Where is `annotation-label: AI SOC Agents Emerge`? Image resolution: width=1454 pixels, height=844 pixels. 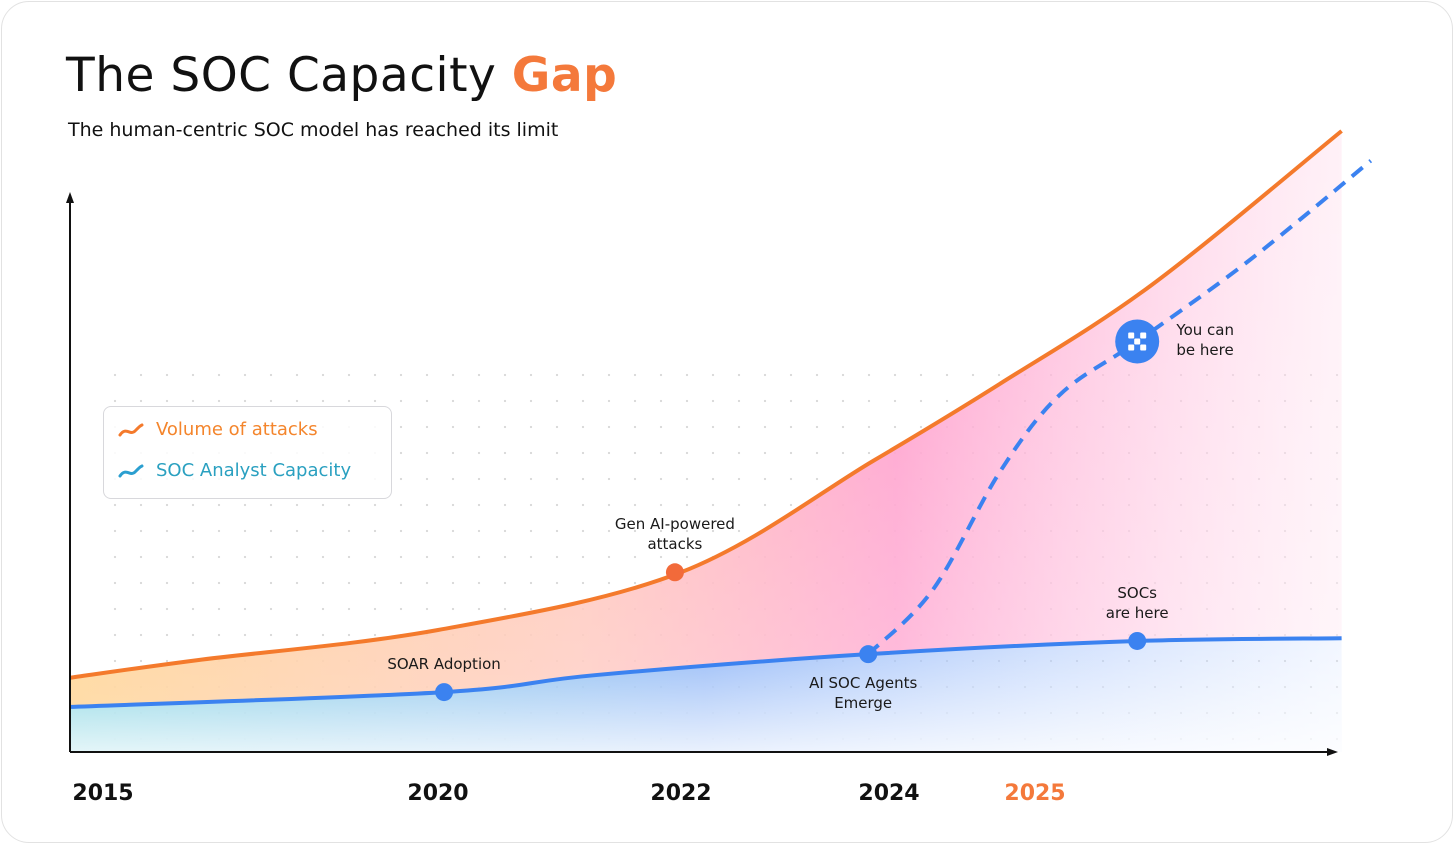 annotation-label: AI SOC Agents Emerge is located at coordinates (863, 693).